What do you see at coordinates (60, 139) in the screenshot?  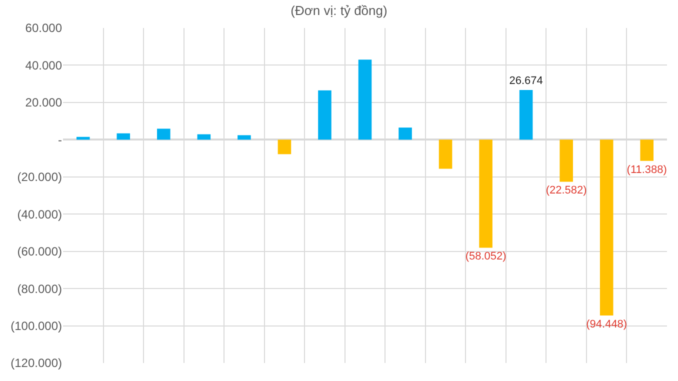 I see `y-tick-label: -` at bounding box center [60, 139].